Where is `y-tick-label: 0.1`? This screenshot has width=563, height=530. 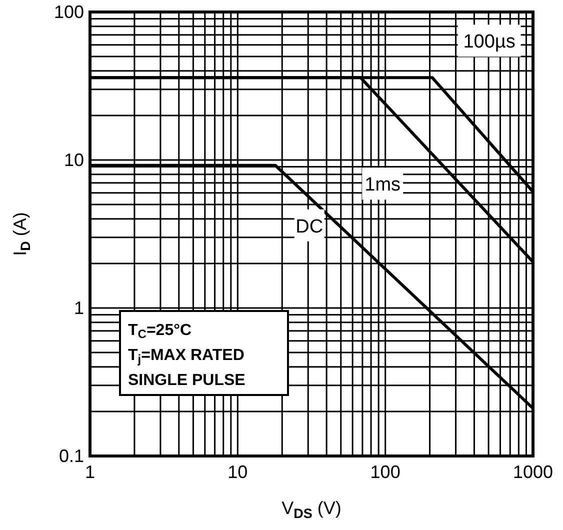 y-tick-label: 0.1 is located at coordinates (71, 456).